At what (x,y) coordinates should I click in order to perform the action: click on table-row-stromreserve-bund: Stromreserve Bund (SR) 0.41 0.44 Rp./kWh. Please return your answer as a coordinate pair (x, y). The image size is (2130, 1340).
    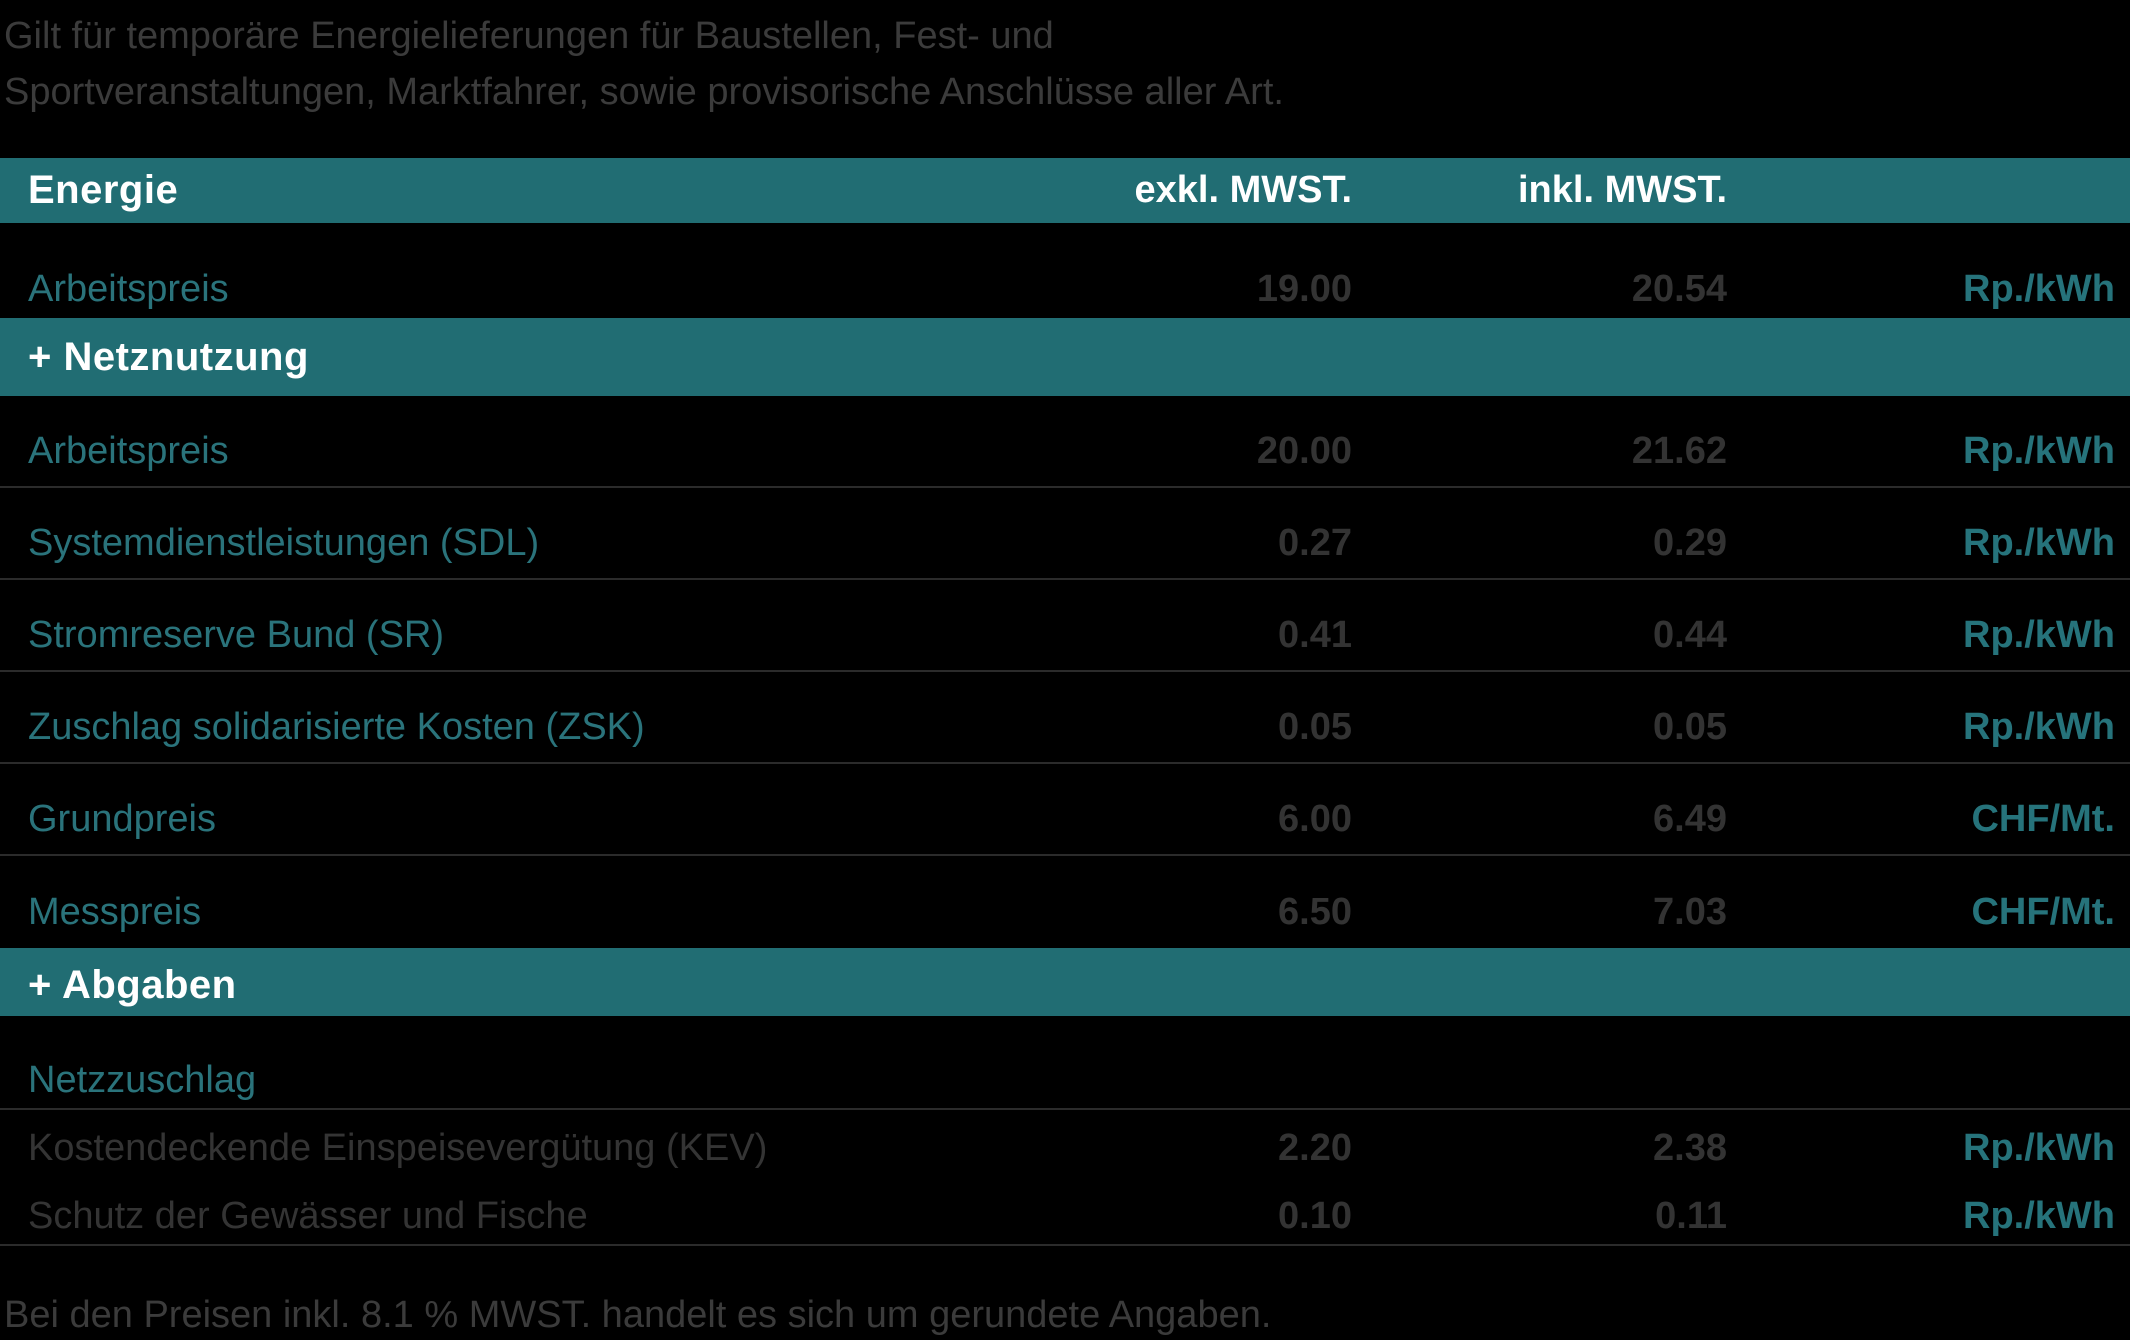
    Looking at the image, I should click on (1065, 626).